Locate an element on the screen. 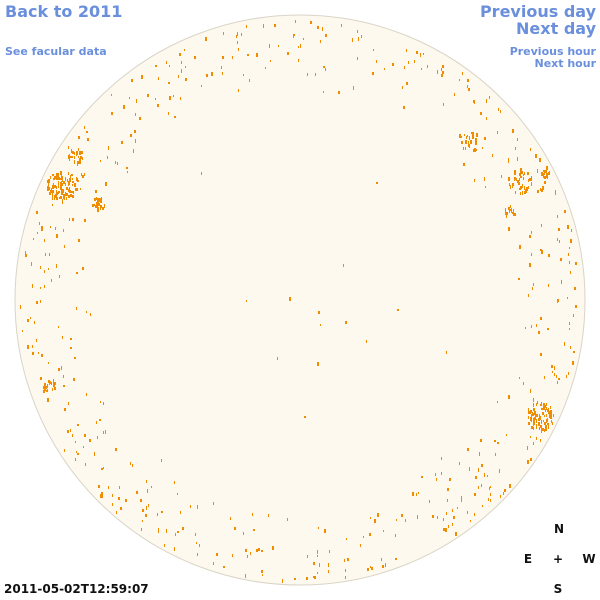 The height and width of the screenshot is (600, 600). previous-day-link: Previous day is located at coordinates (537, 11).